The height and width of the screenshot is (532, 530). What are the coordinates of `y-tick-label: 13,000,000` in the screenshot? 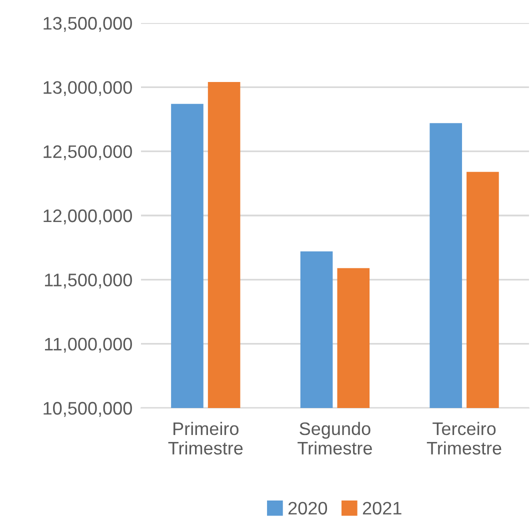 It's located at (88, 88).